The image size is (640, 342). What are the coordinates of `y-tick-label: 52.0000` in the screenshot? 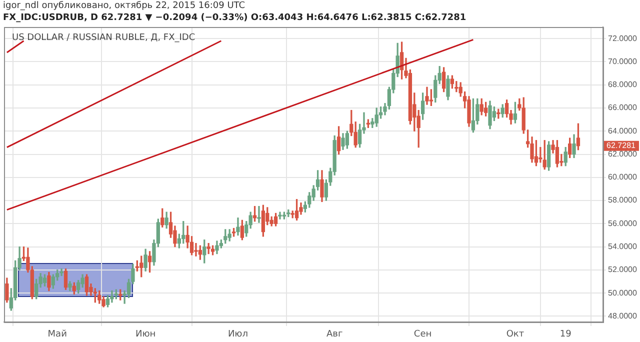 It's located at (623, 269).